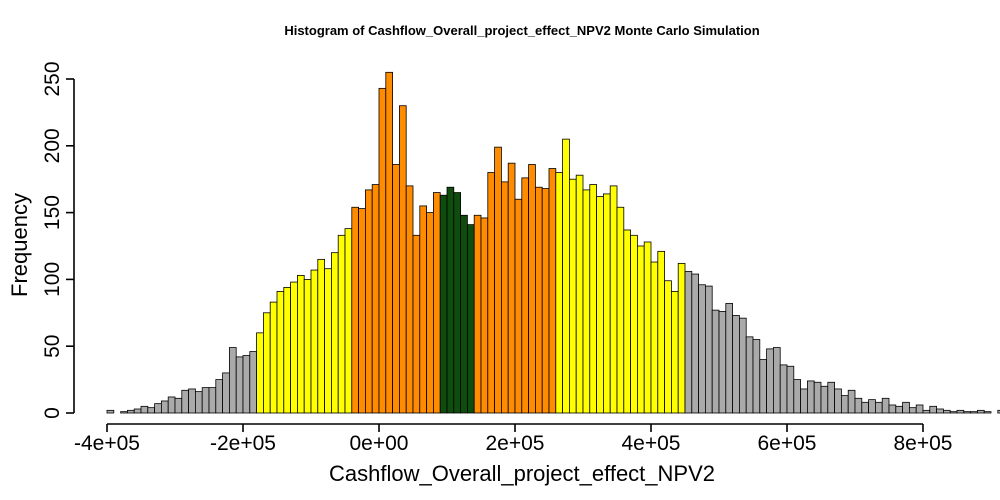  What do you see at coordinates (651, 443) in the screenshot?
I see `x-tick-label: 4e+05` at bounding box center [651, 443].